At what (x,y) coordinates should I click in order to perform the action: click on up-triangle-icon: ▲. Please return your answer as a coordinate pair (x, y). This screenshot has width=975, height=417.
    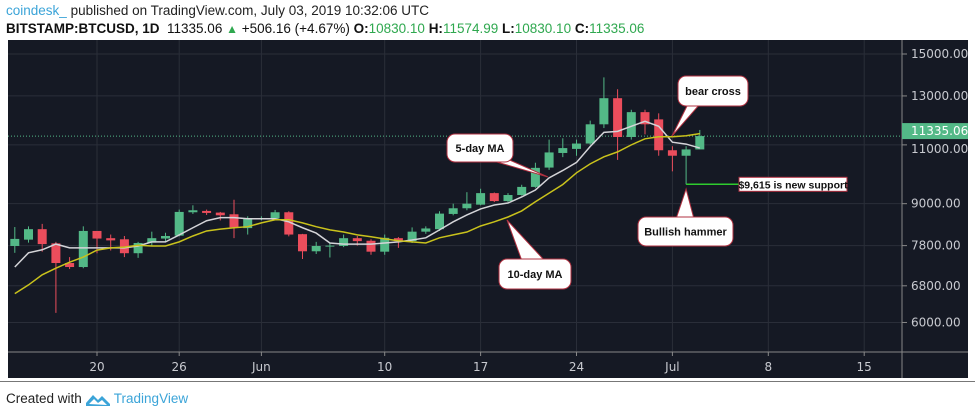
    Looking at the image, I should click on (232, 29).